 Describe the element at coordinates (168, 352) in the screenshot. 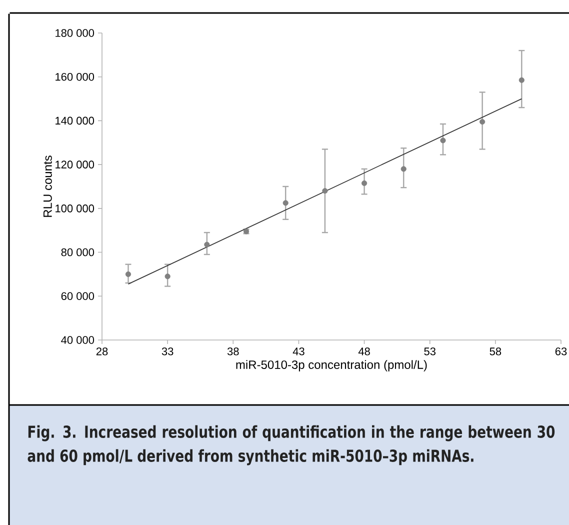

I see `x-tick-label: 33` at that location.